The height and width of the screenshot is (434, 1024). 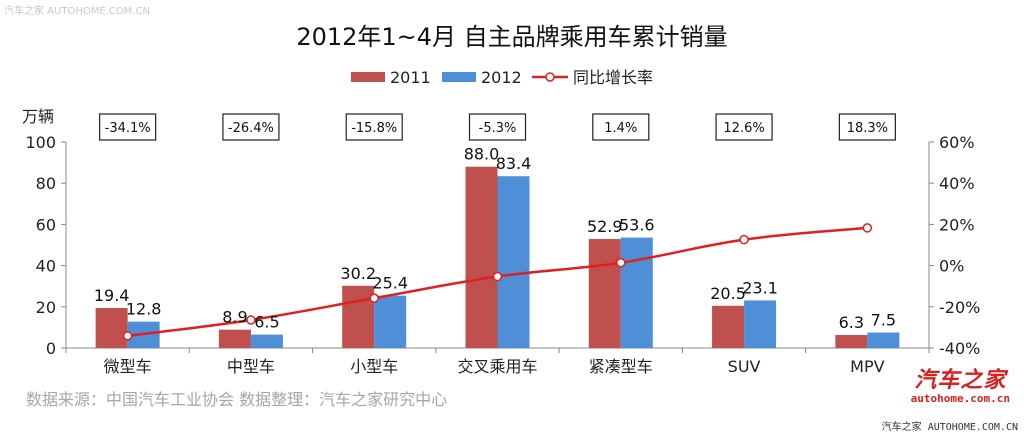 I want to click on chart-title: 2012年1~4月 自主品牌乘用车累计销量, so click(x=511, y=37).